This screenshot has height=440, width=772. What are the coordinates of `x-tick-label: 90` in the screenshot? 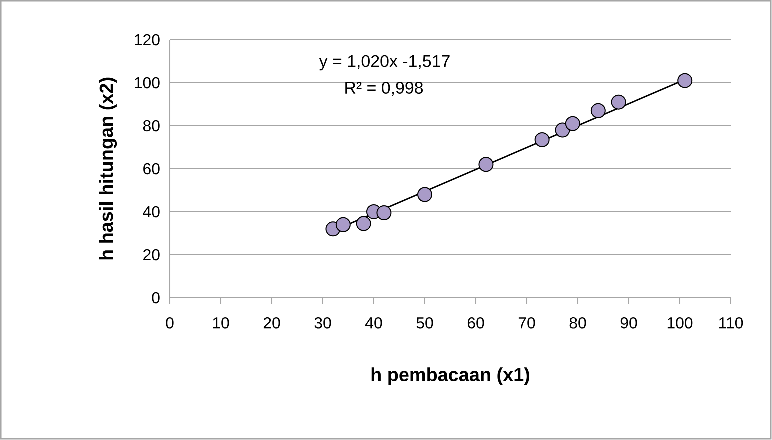 It's located at (629, 323).